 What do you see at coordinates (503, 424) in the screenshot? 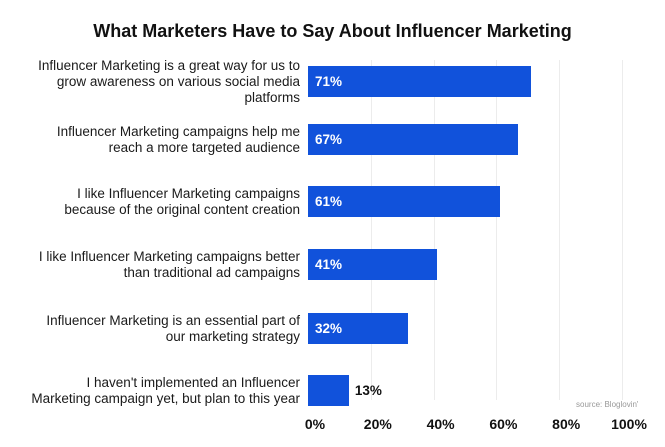
I see `x-tick-label: 60%` at bounding box center [503, 424].